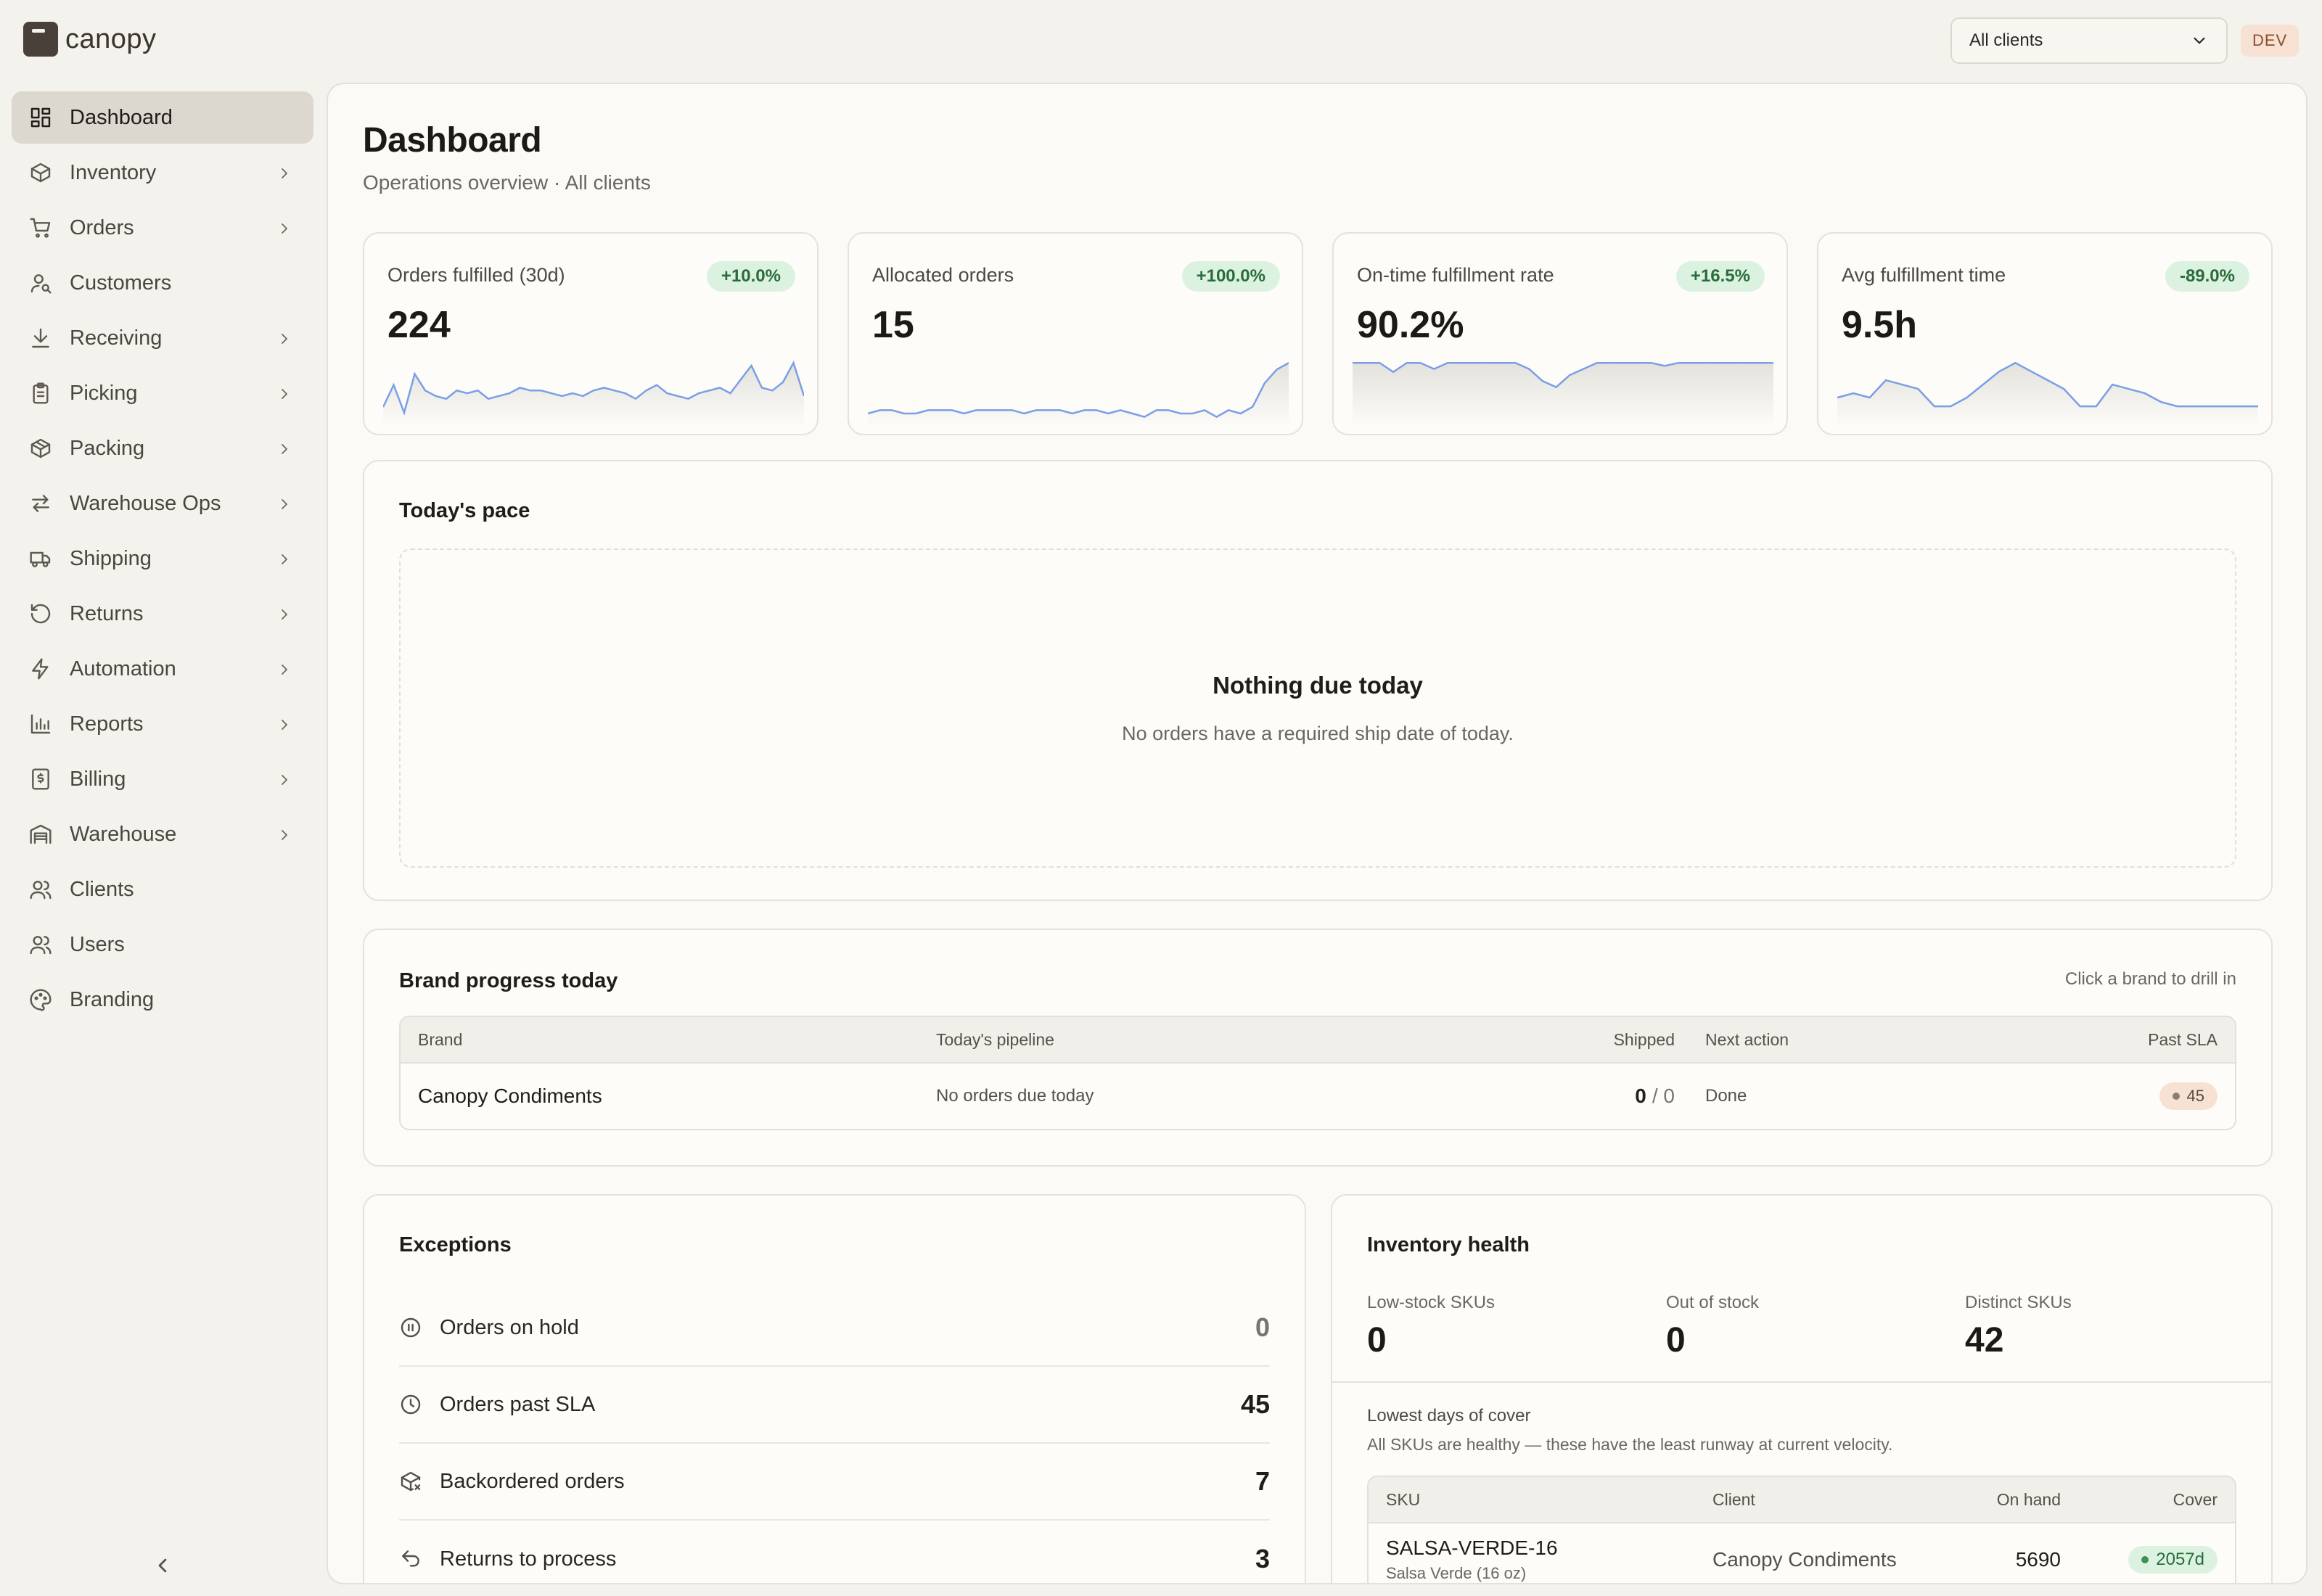  What do you see at coordinates (40, 117) in the screenshot?
I see `dashboard-icon` at bounding box center [40, 117].